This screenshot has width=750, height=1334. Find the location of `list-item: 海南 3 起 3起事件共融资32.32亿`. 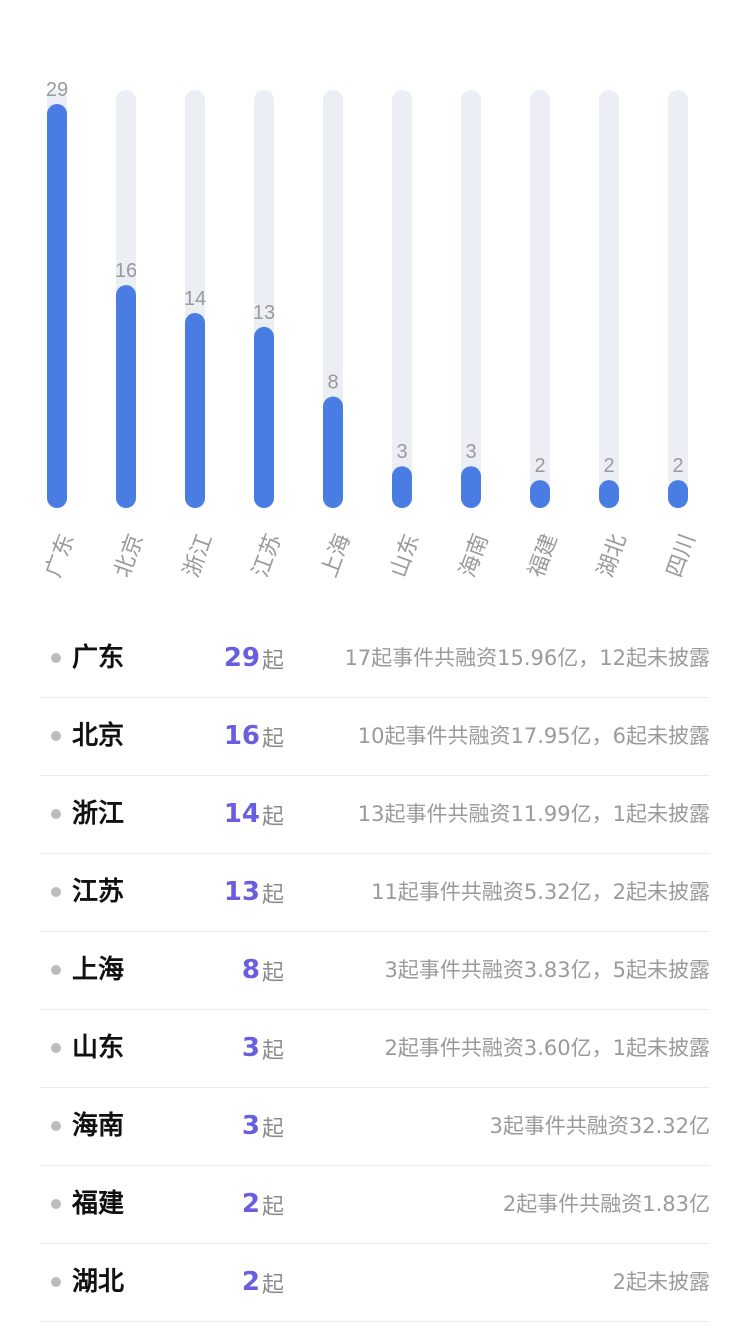

list-item: 海南 3 起 3起事件共融资32.32亿 is located at coordinates (375, 1127).